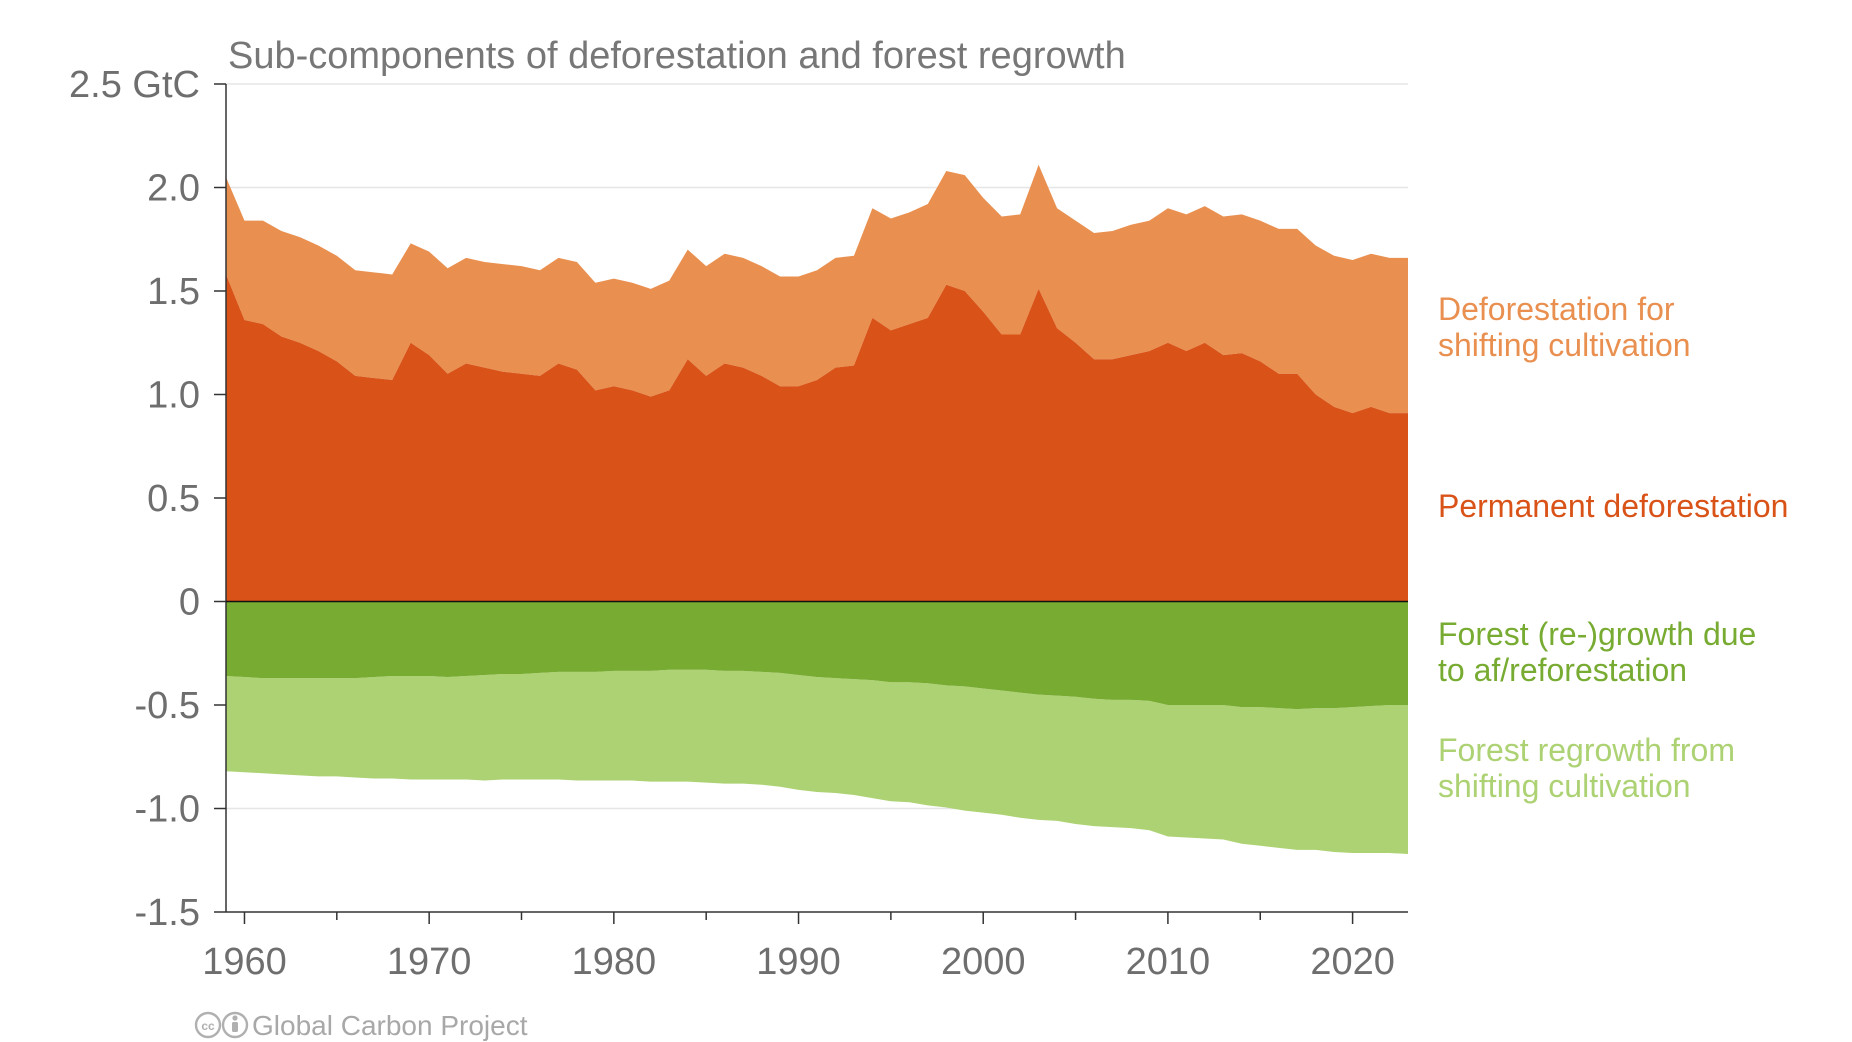  I want to click on x-tick-label: 1970, so click(429, 962).